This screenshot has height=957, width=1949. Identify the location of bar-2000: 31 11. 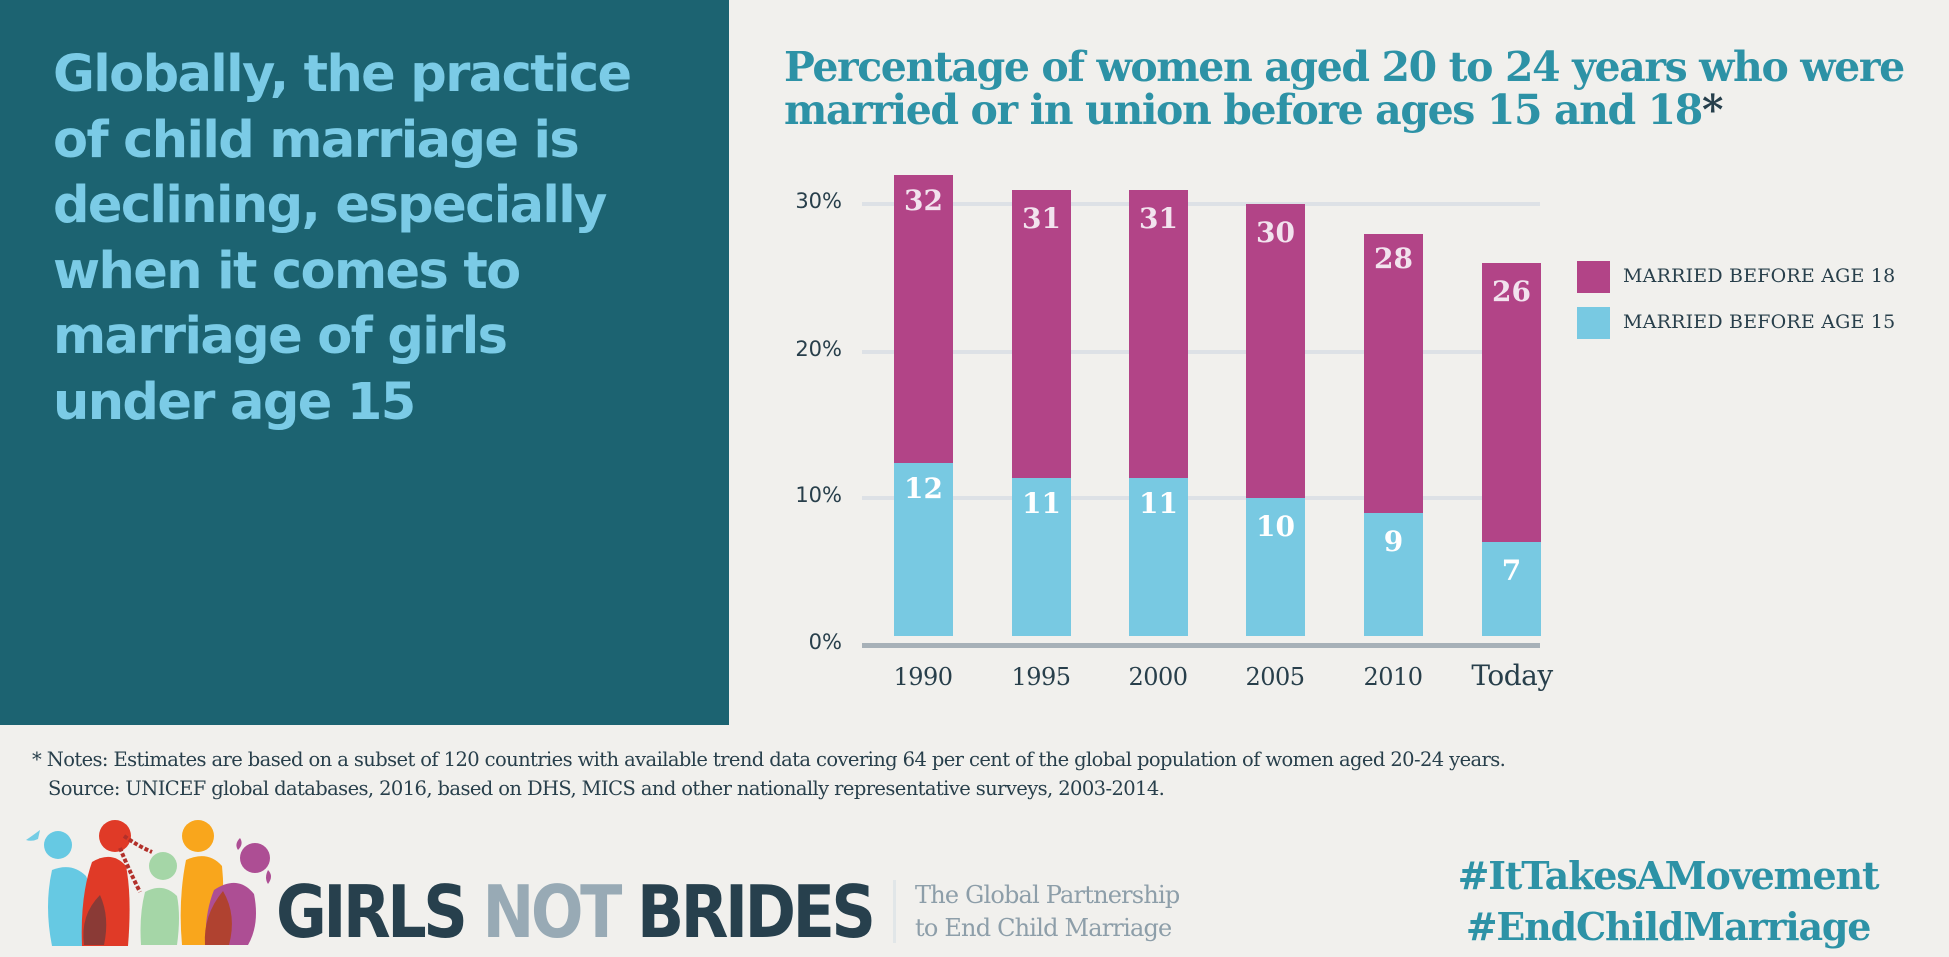
(1158, 413).